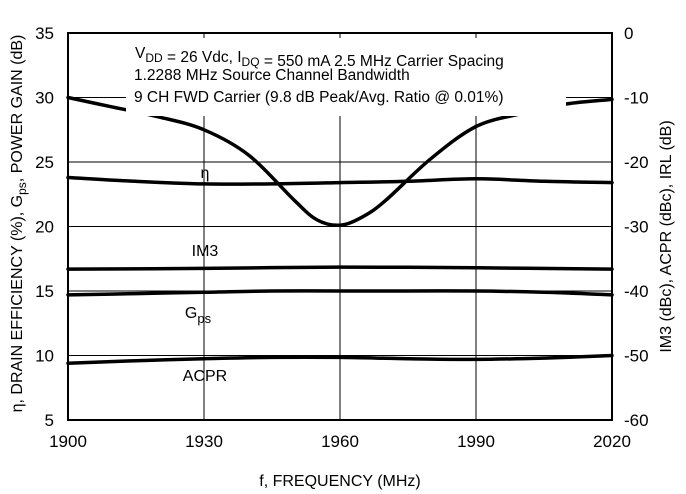  Describe the element at coordinates (628, 33) in the screenshot. I see `y-right-tick-label: 0` at that location.